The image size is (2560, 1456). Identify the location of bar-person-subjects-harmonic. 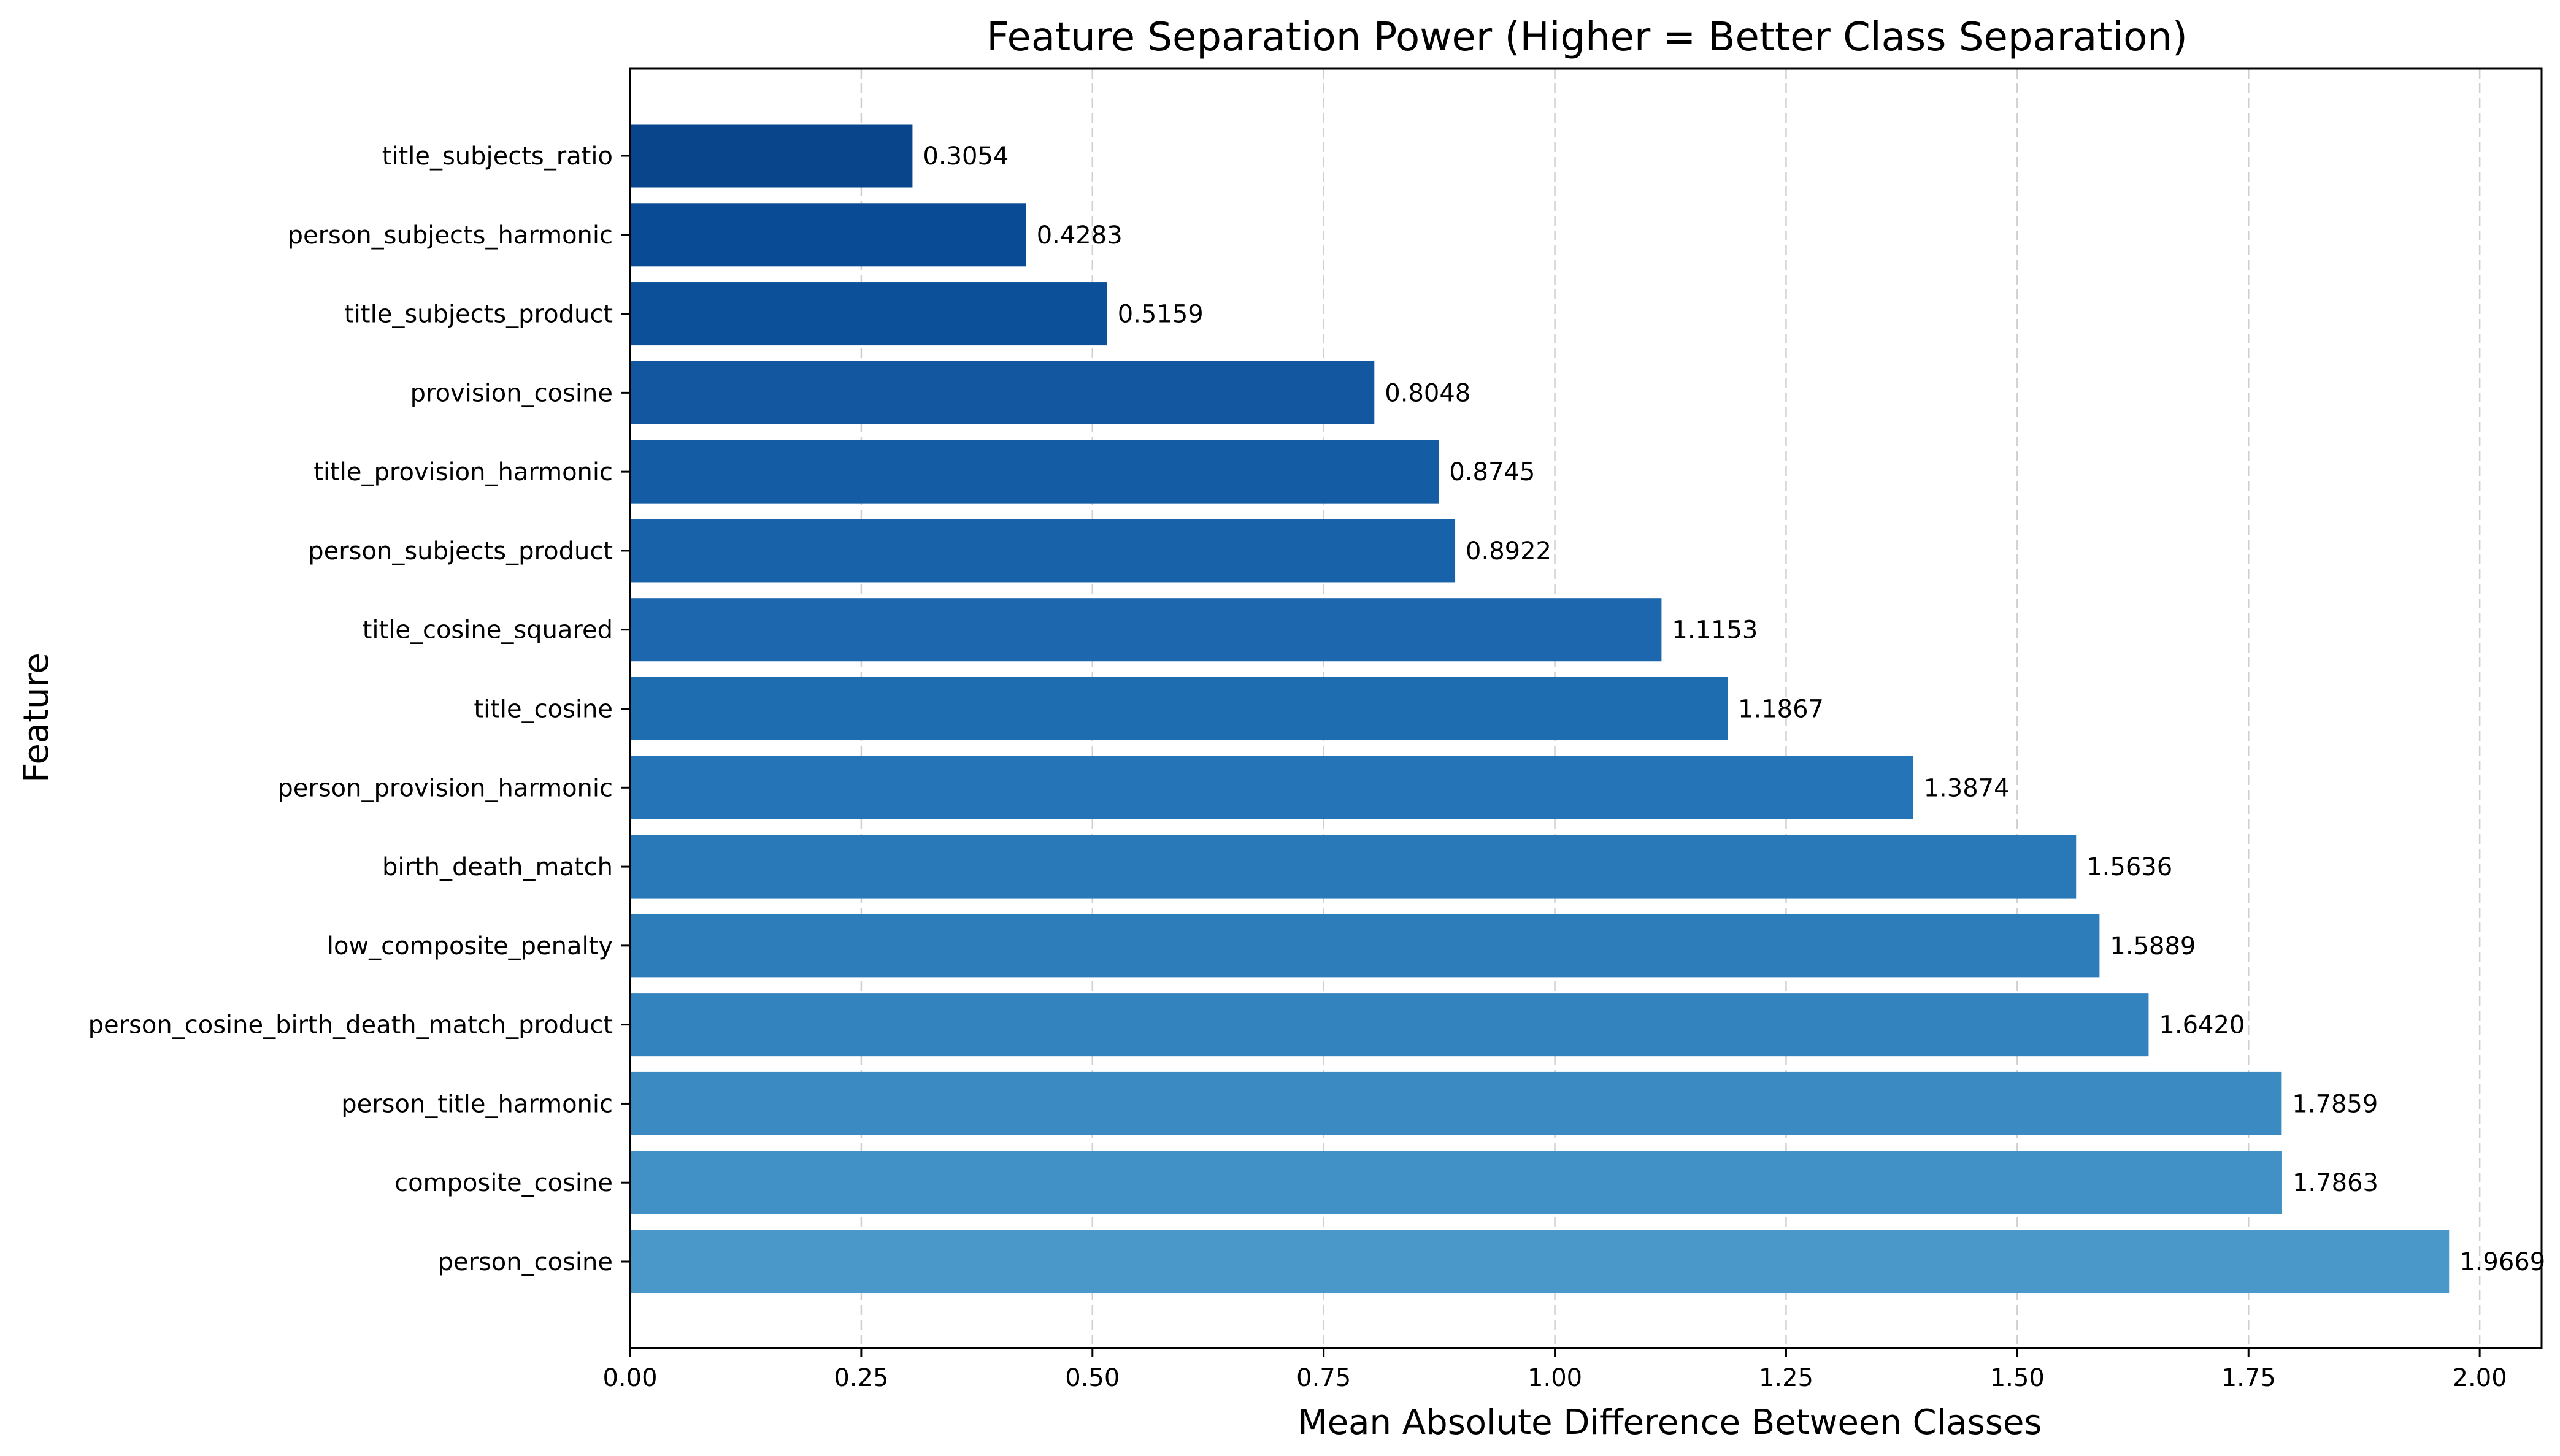
(828, 235).